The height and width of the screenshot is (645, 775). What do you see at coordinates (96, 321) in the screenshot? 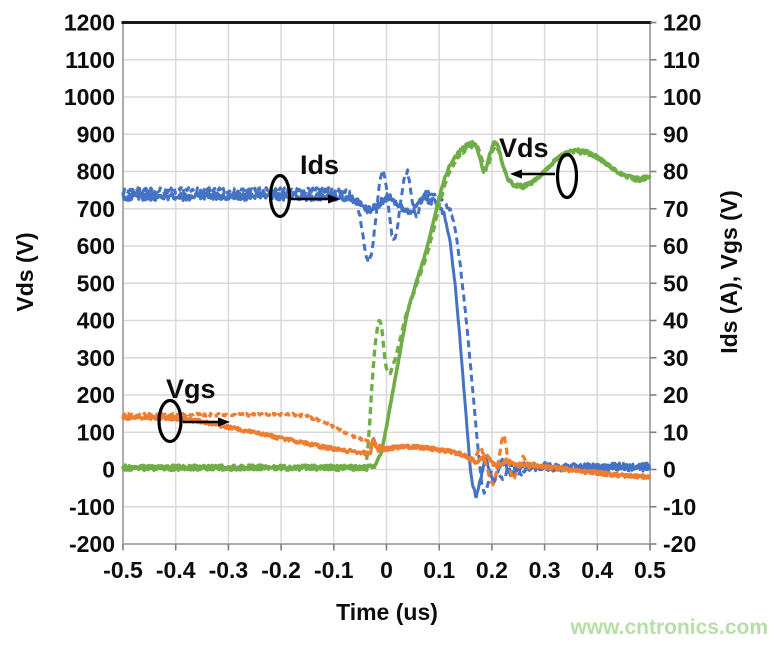
I see `left-y-tick-label: 400` at bounding box center [96, 321].